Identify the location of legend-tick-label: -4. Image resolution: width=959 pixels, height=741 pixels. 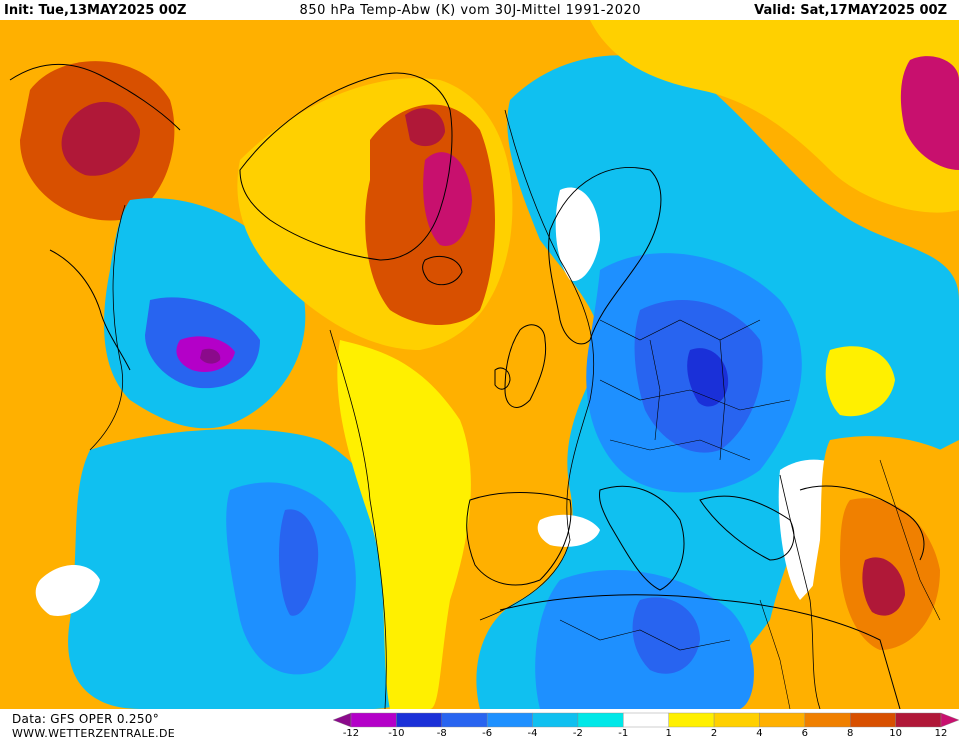
(532, 733).